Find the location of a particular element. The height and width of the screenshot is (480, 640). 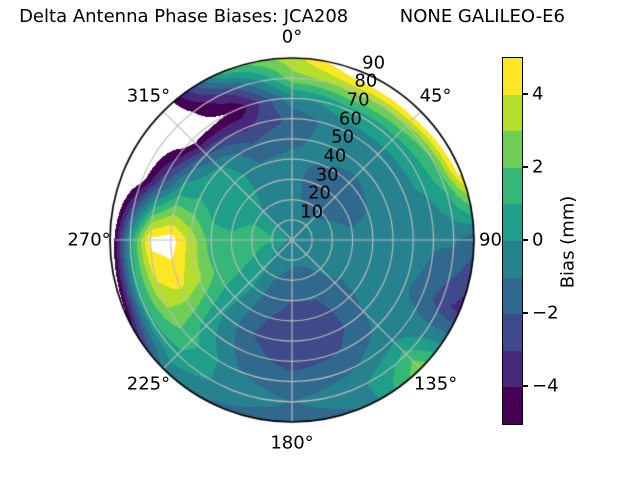

azimuth-tick-label: 315° is located at coordinates (148, 96).